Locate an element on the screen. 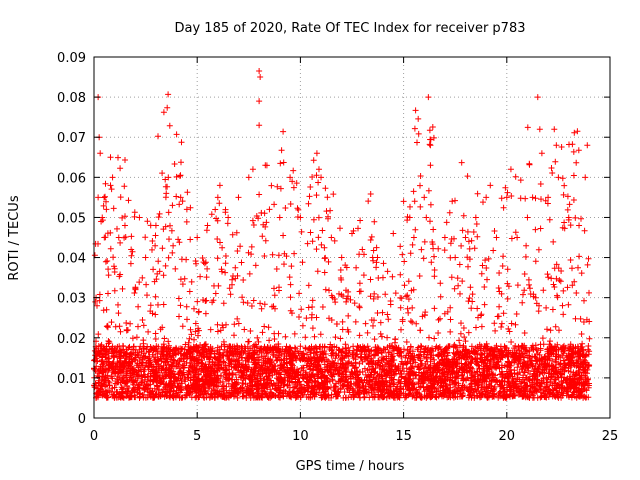 The width and height of the screenshot is (640, 480). y-tick-label: 0.08 is located at coordinates (71, 98).